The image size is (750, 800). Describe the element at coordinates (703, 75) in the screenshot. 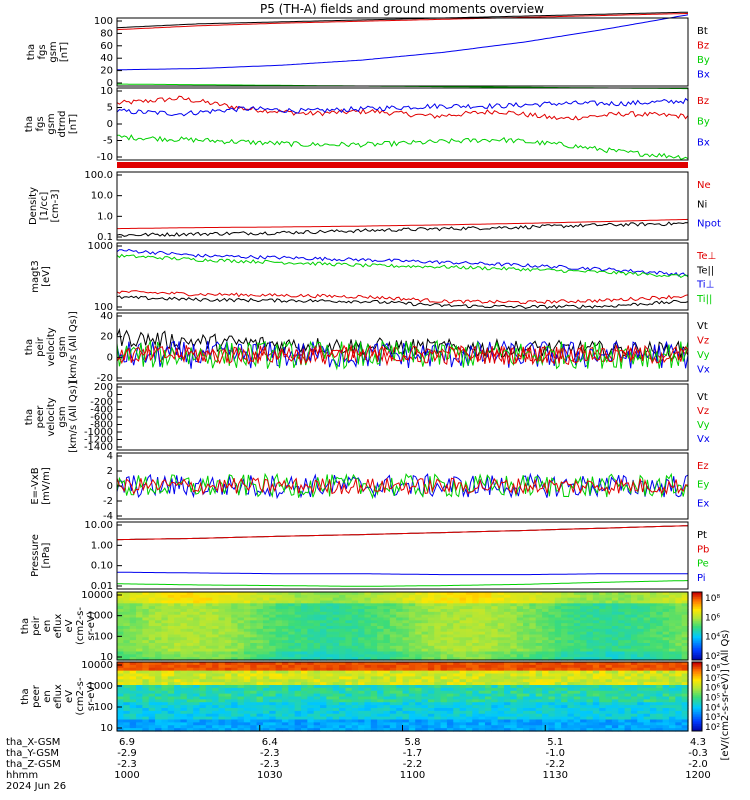

I see `legend-entry: Bx` at that location.